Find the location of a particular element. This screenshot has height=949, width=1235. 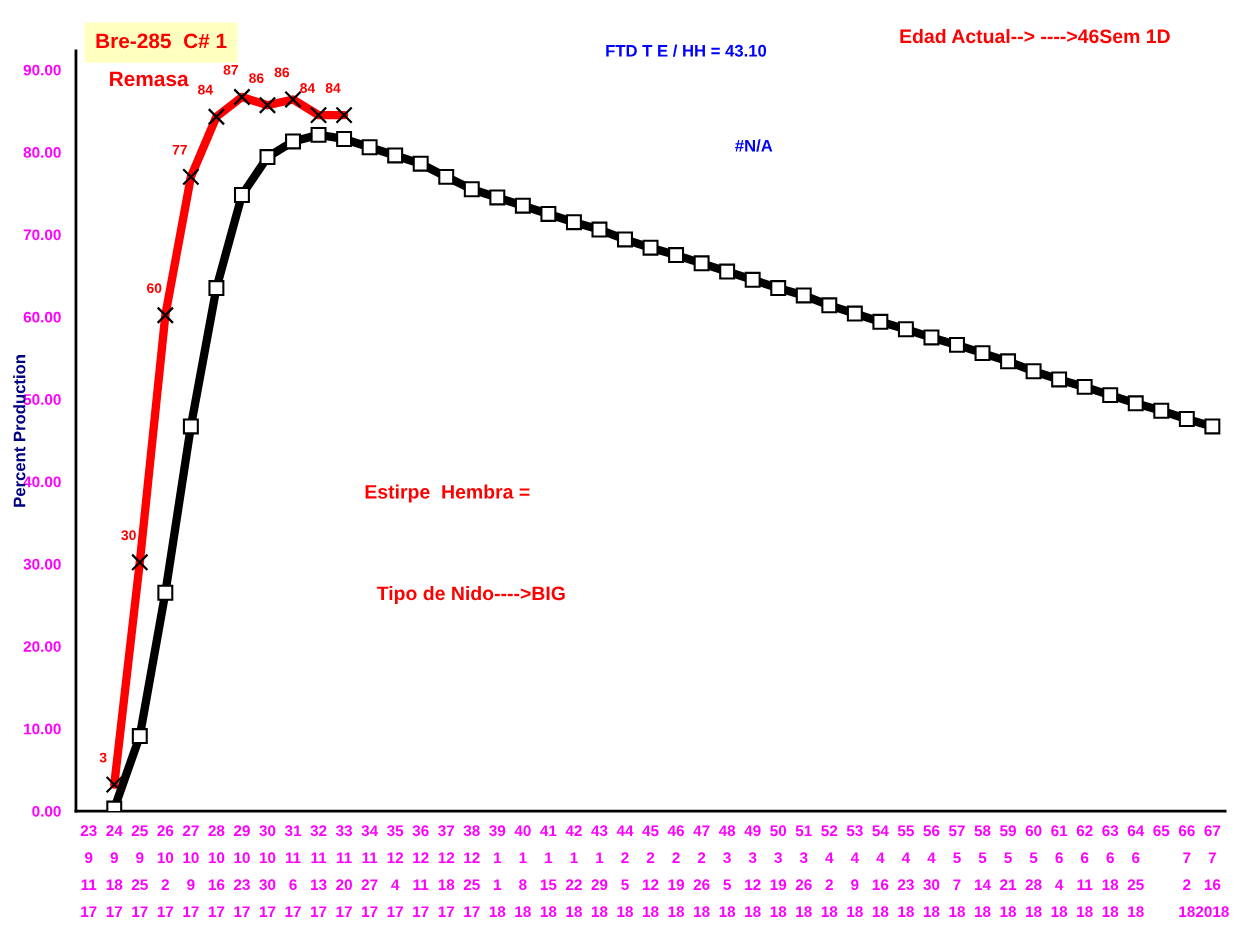

y-tick-label: 10.00 is located at coordinates (42, 729).